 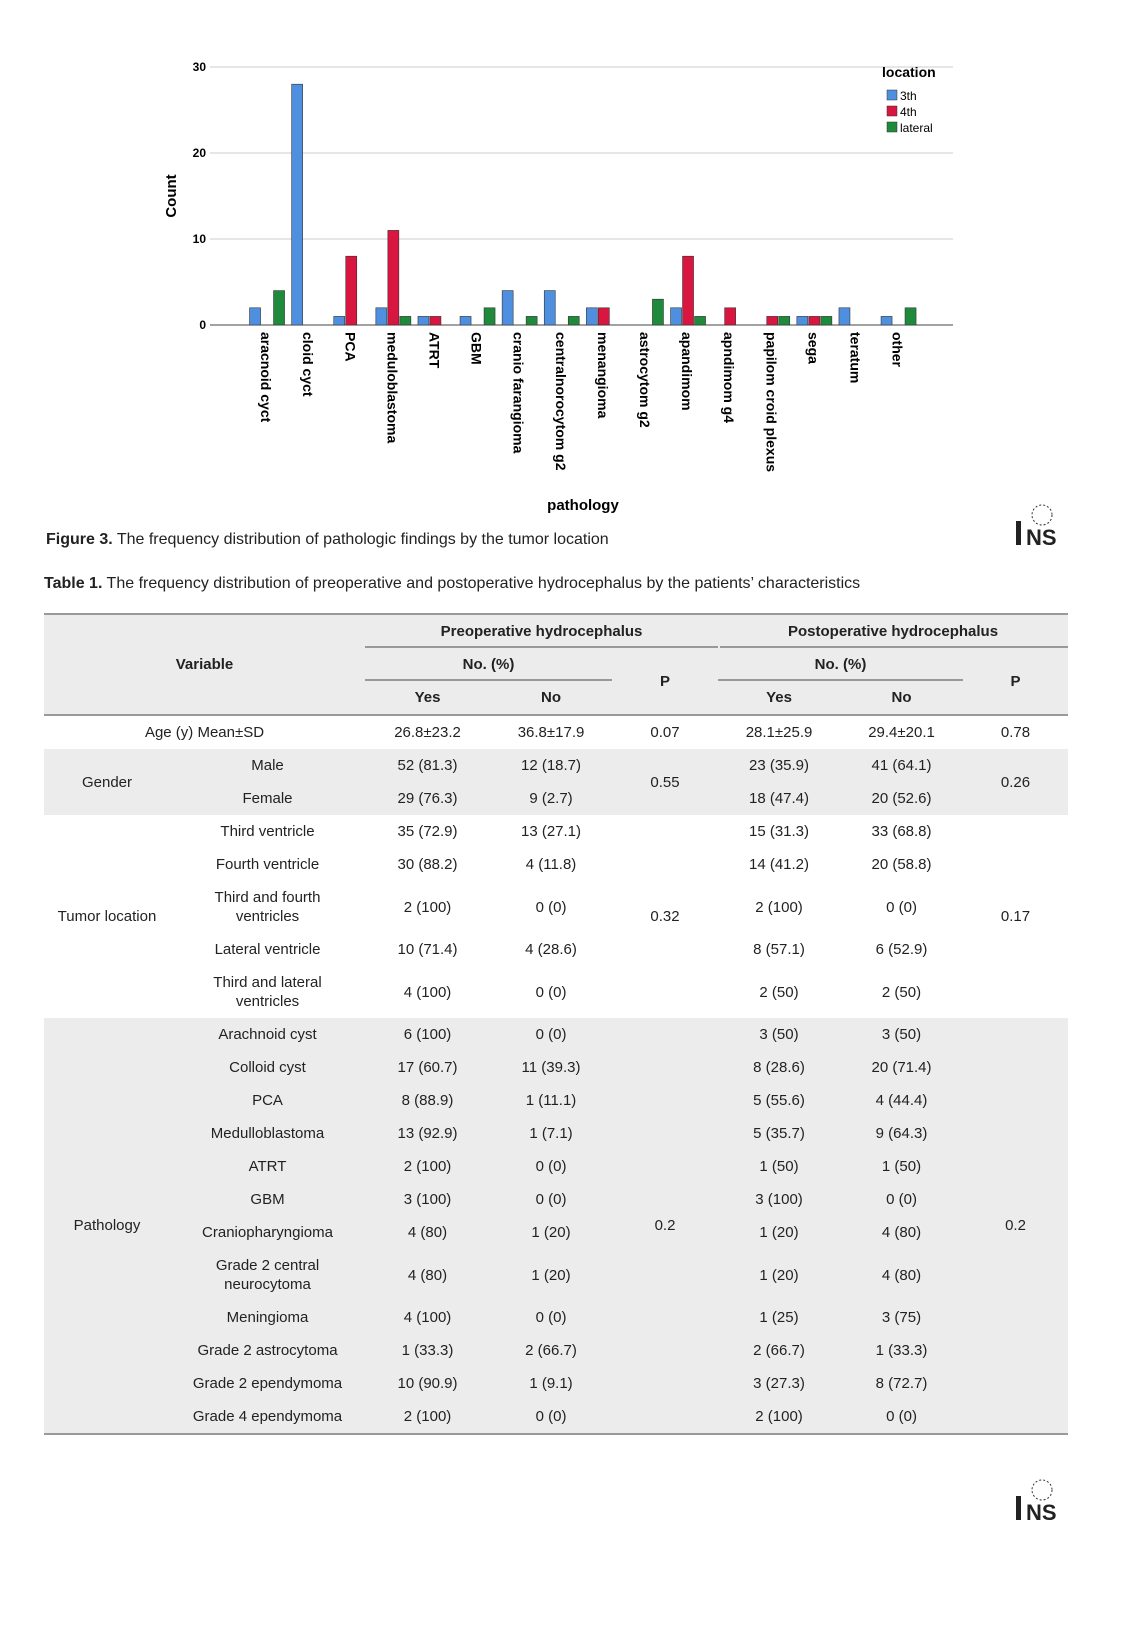 What do you see at coordinates (901, 798) in the screenshot?
I see `value-cell: 20 (52.6)` at bounding box center [901, 798].